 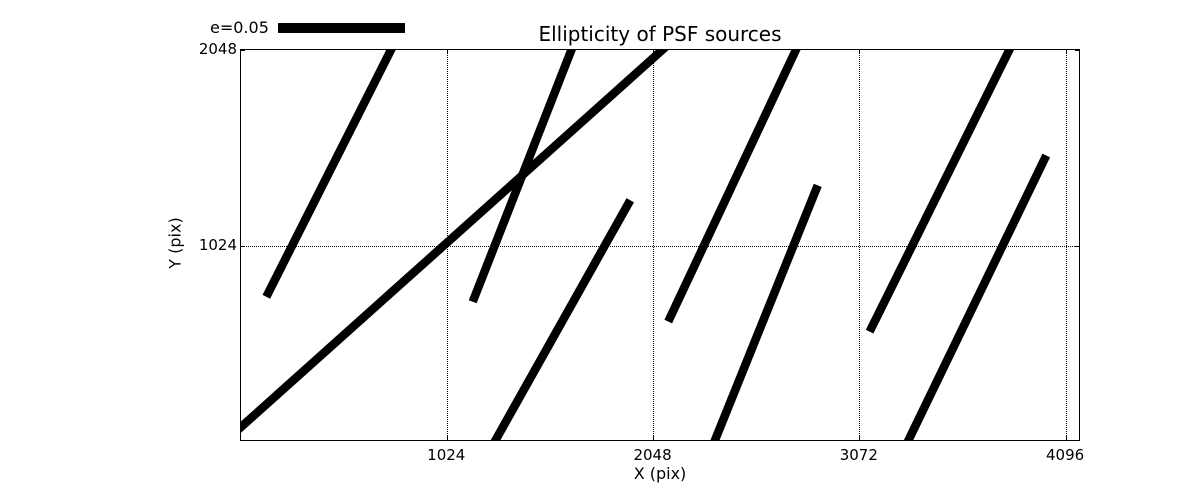 What do you see at coordinates (1065, 455) in the screenshot?
I see `x-tick-label: 4096` at bounding box center [1065, 455].